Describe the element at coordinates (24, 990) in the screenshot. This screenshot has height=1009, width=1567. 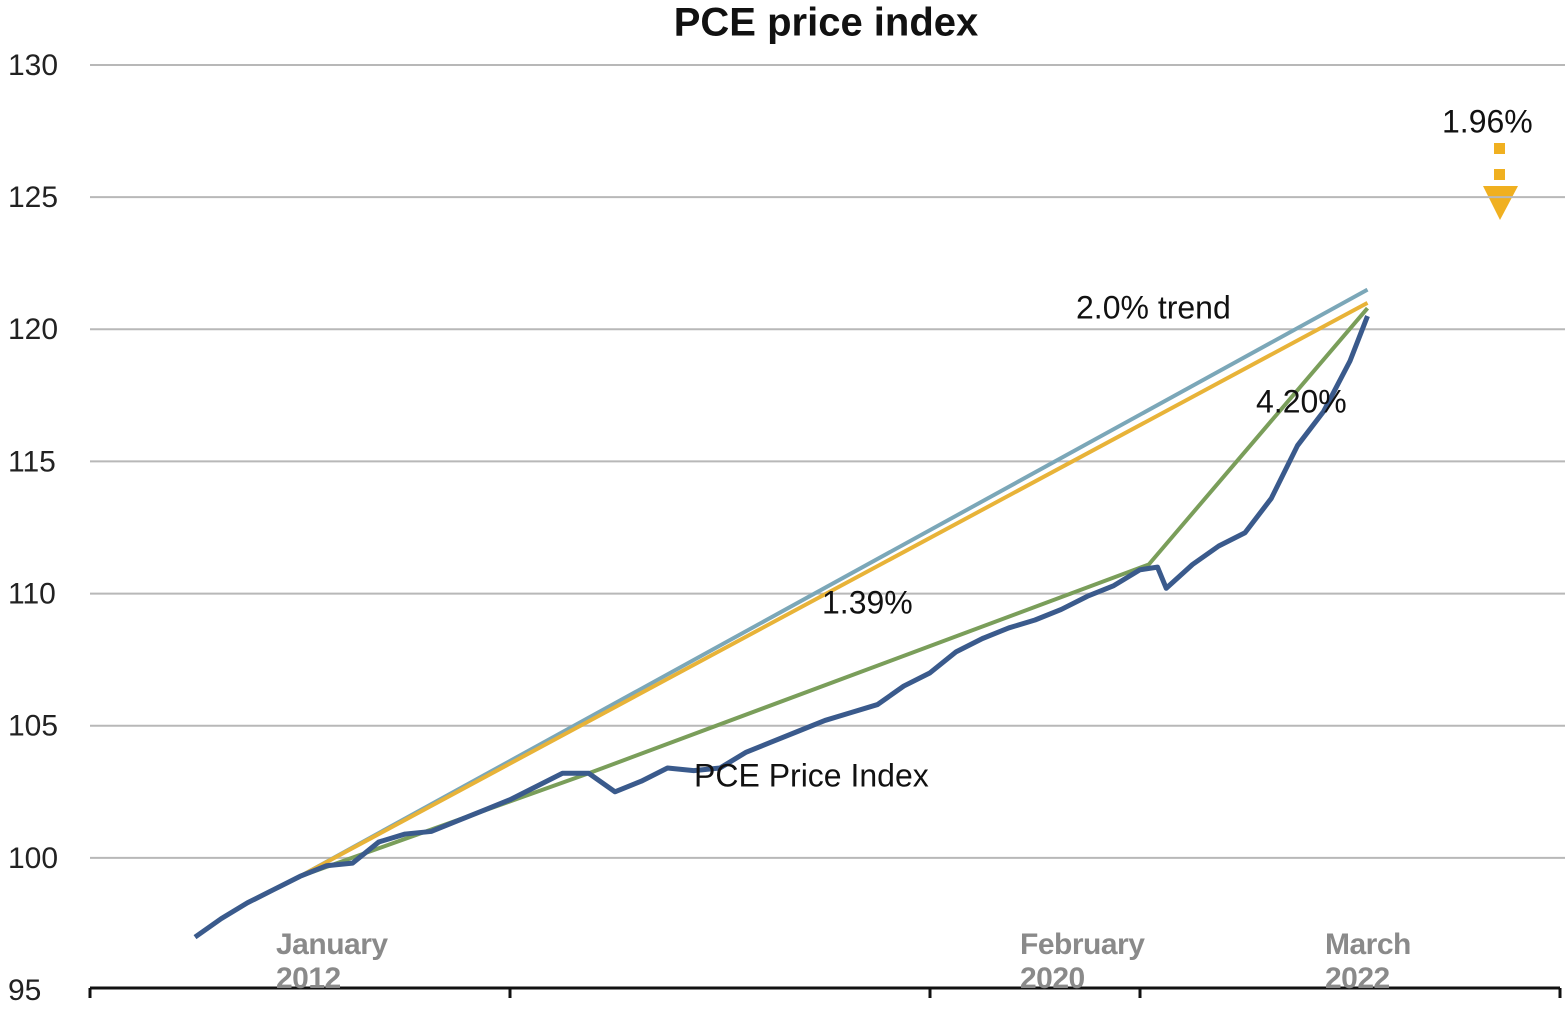
I see `y-tick-label: 95` at that location.